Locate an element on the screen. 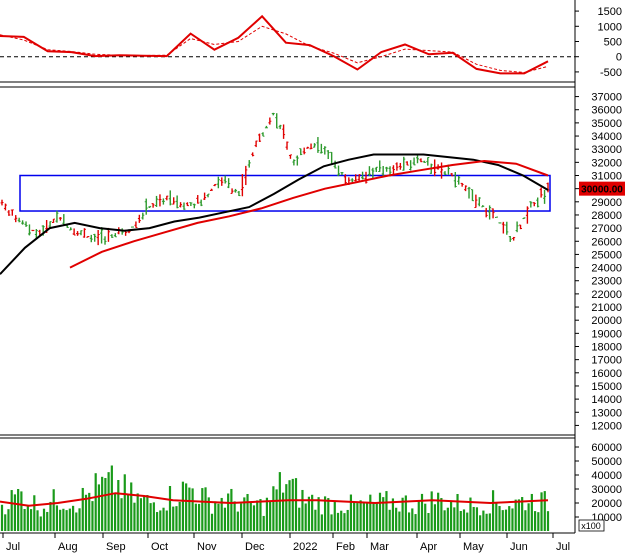 The width and height of the screenshot is (625, 553). last-price-badge is located at coordinates (602, 188).